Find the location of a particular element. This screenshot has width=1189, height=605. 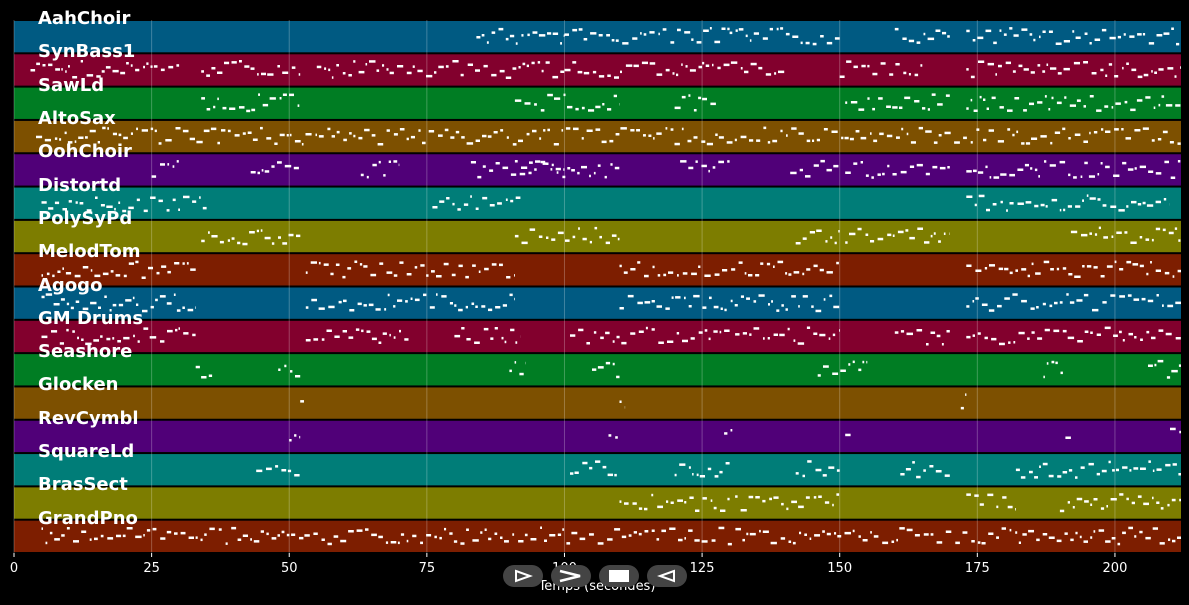

forward-button is located at coordinates (571, 576).